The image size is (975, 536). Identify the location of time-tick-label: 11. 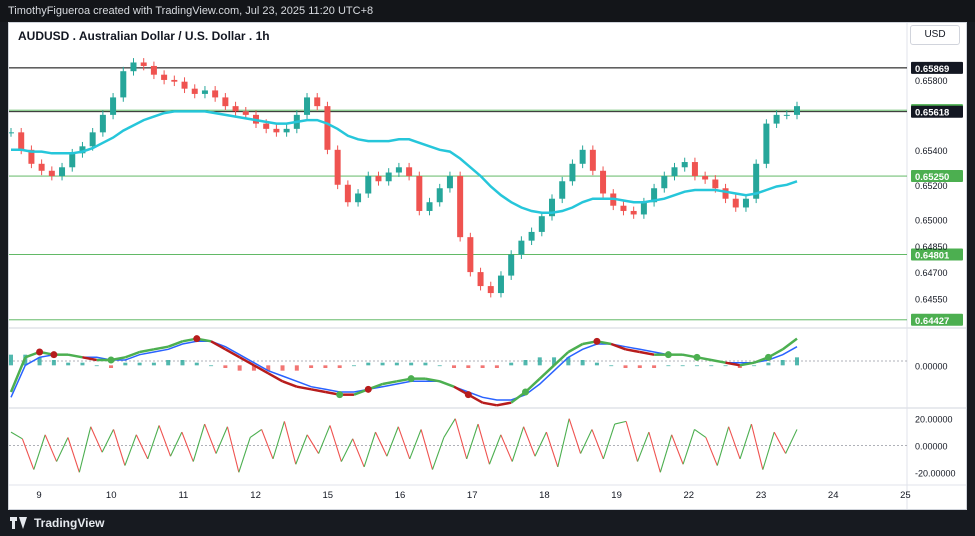
(183, 495).